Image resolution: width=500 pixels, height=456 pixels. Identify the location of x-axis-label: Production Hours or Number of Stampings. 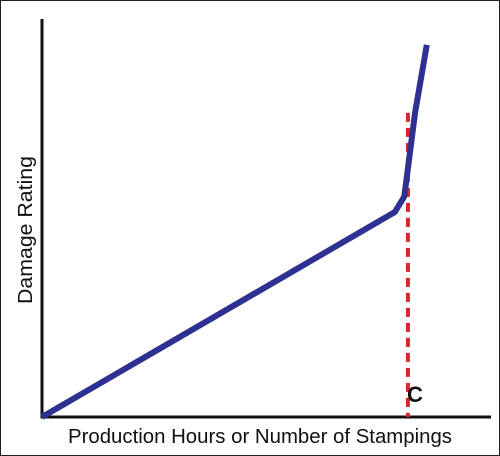
(260, 437).